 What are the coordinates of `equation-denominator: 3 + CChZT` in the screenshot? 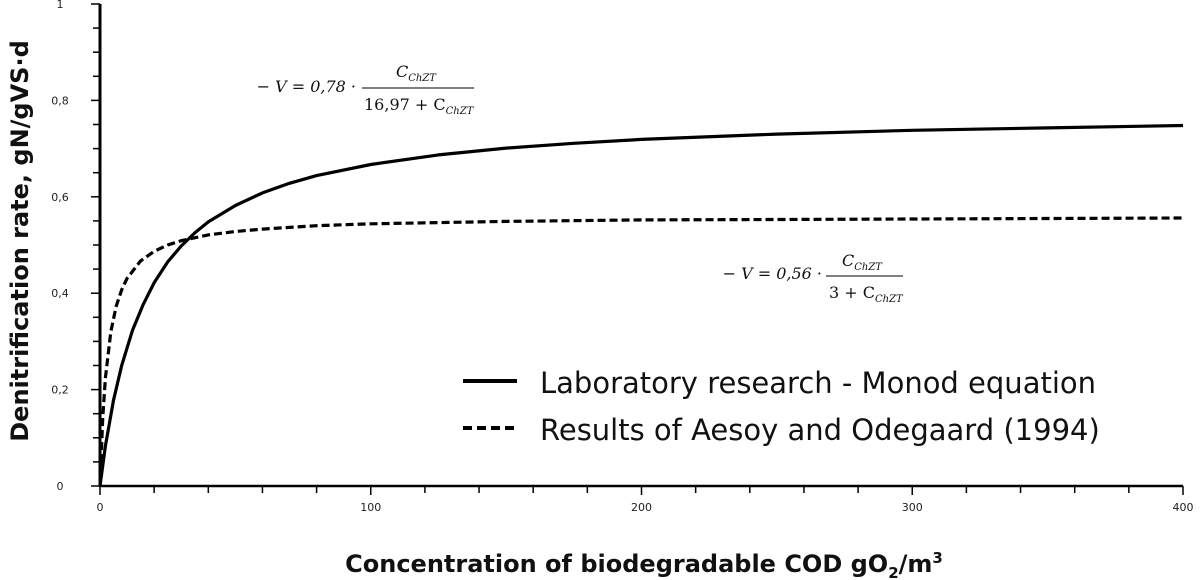 It's located at (866, 294).